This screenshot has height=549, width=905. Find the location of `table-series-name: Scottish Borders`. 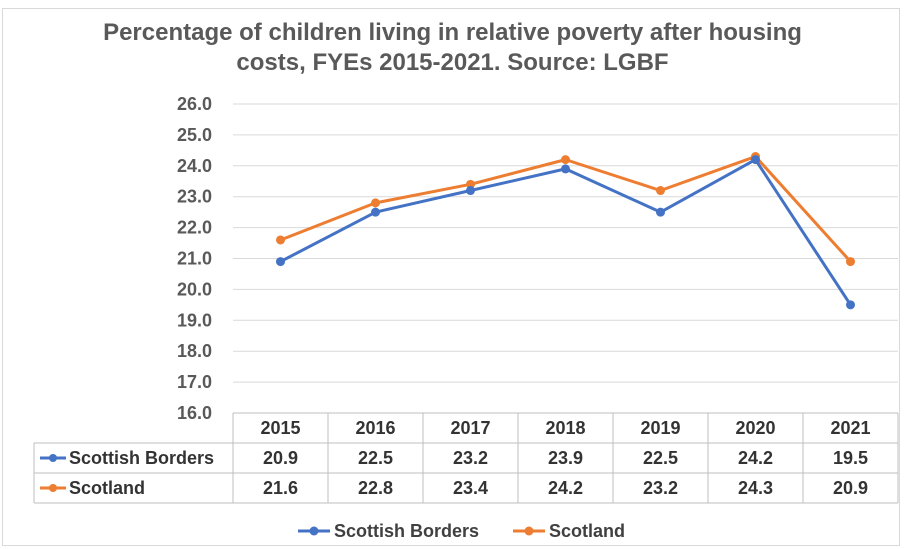

table-series-name: Scottish Borders is located at coordinates (141, 458).